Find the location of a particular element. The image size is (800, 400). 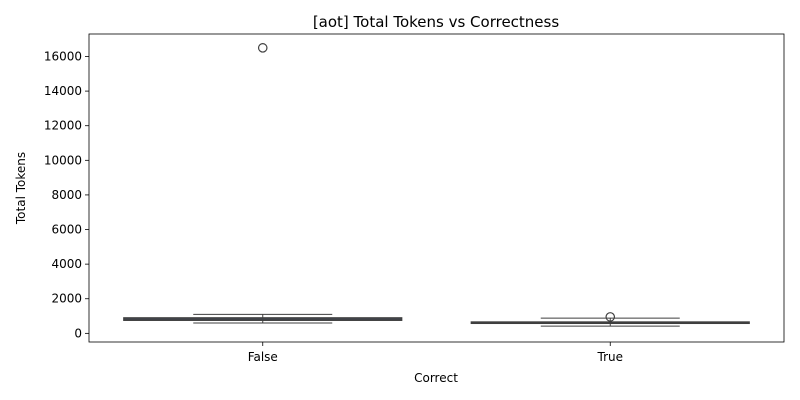

x-tick-label: False is located at coordinates (263, 357).